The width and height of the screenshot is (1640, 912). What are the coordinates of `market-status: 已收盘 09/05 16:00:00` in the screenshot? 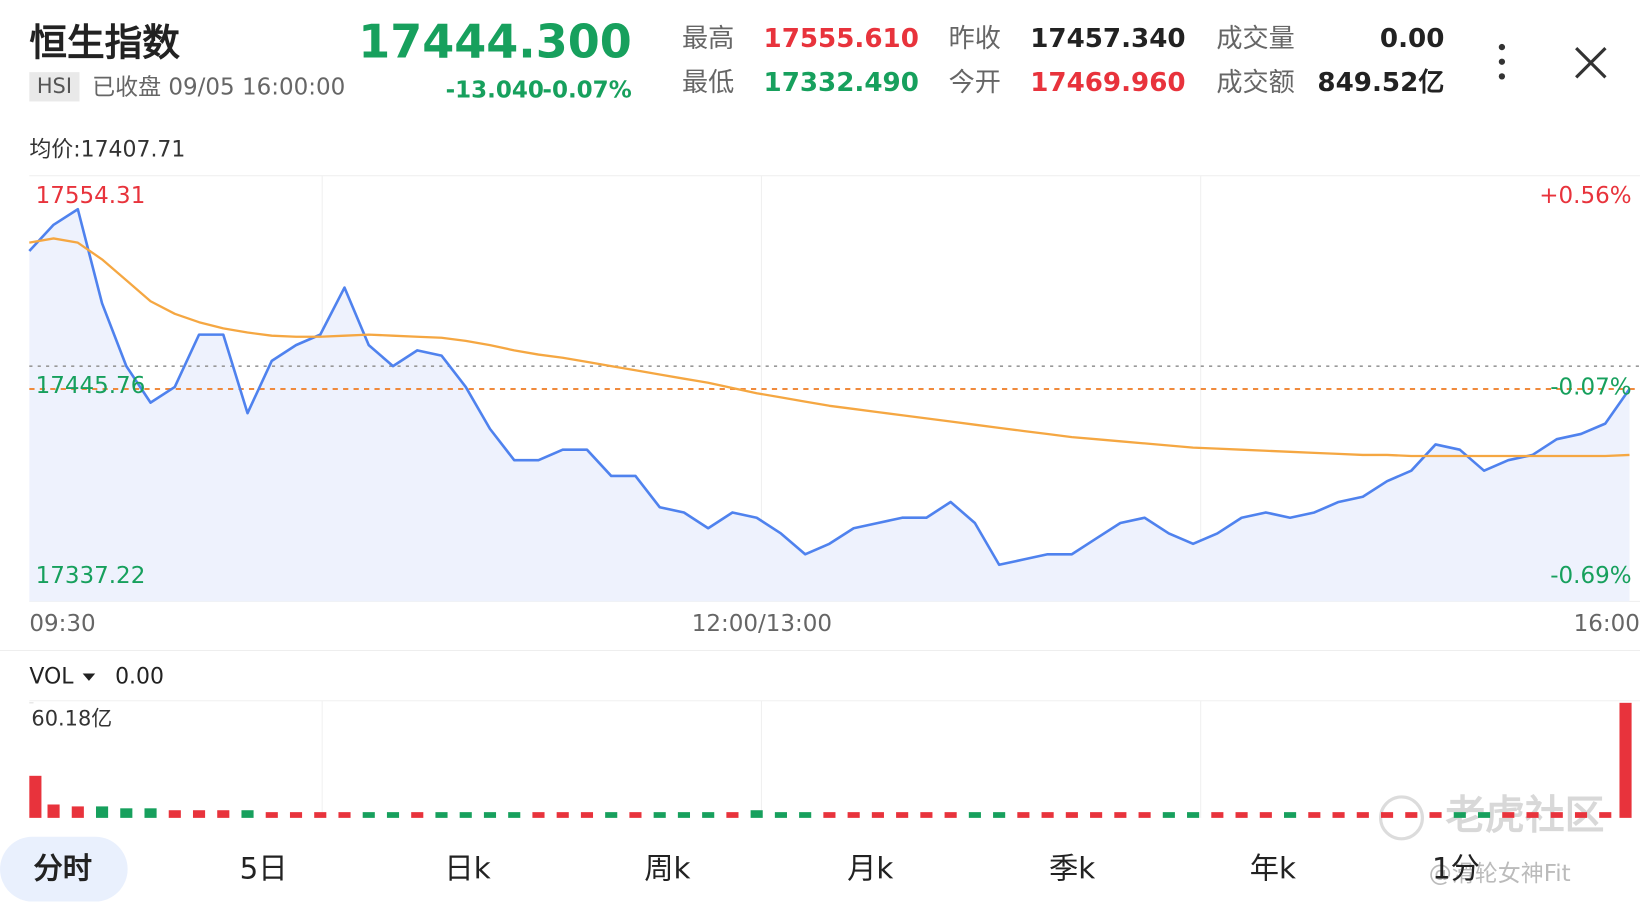 It's located at (218, 87).